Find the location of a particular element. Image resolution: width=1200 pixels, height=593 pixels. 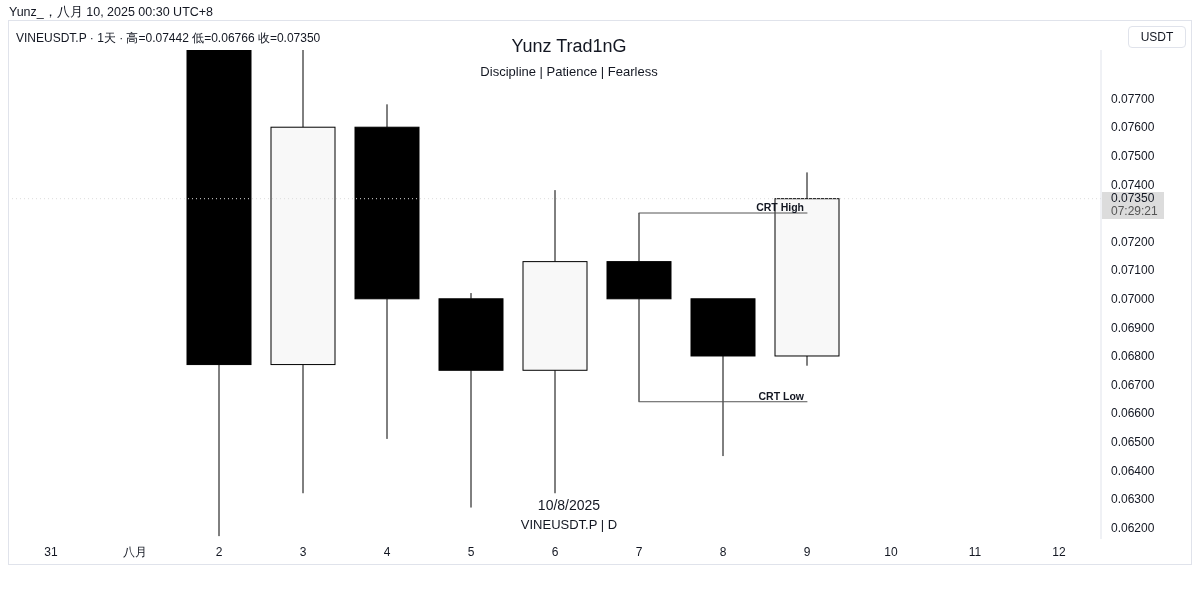

x-tick-label: 9 is located at coordinates (807, 551).